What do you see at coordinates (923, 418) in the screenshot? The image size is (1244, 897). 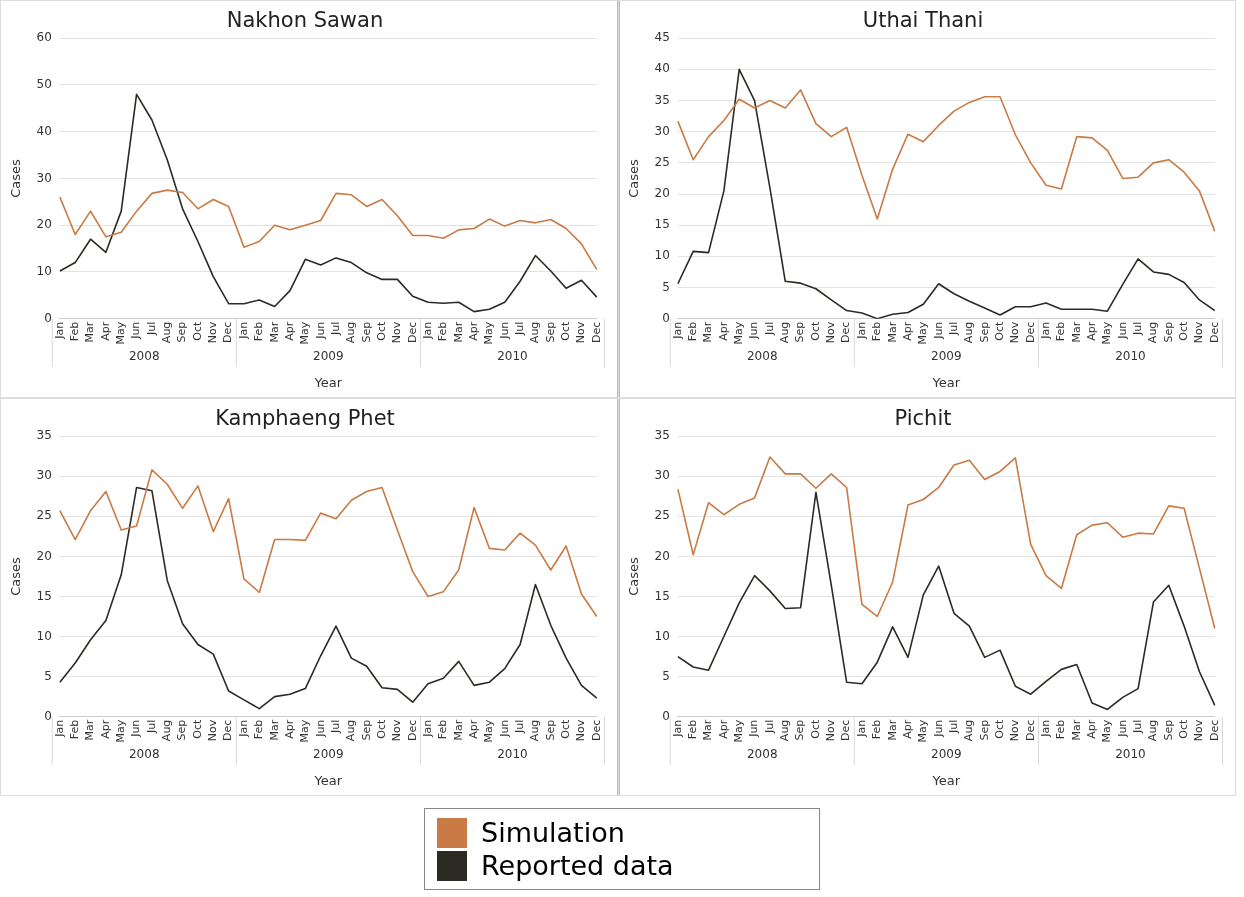 I see `chart-title: Pichit` at bounding box center [923, 418].